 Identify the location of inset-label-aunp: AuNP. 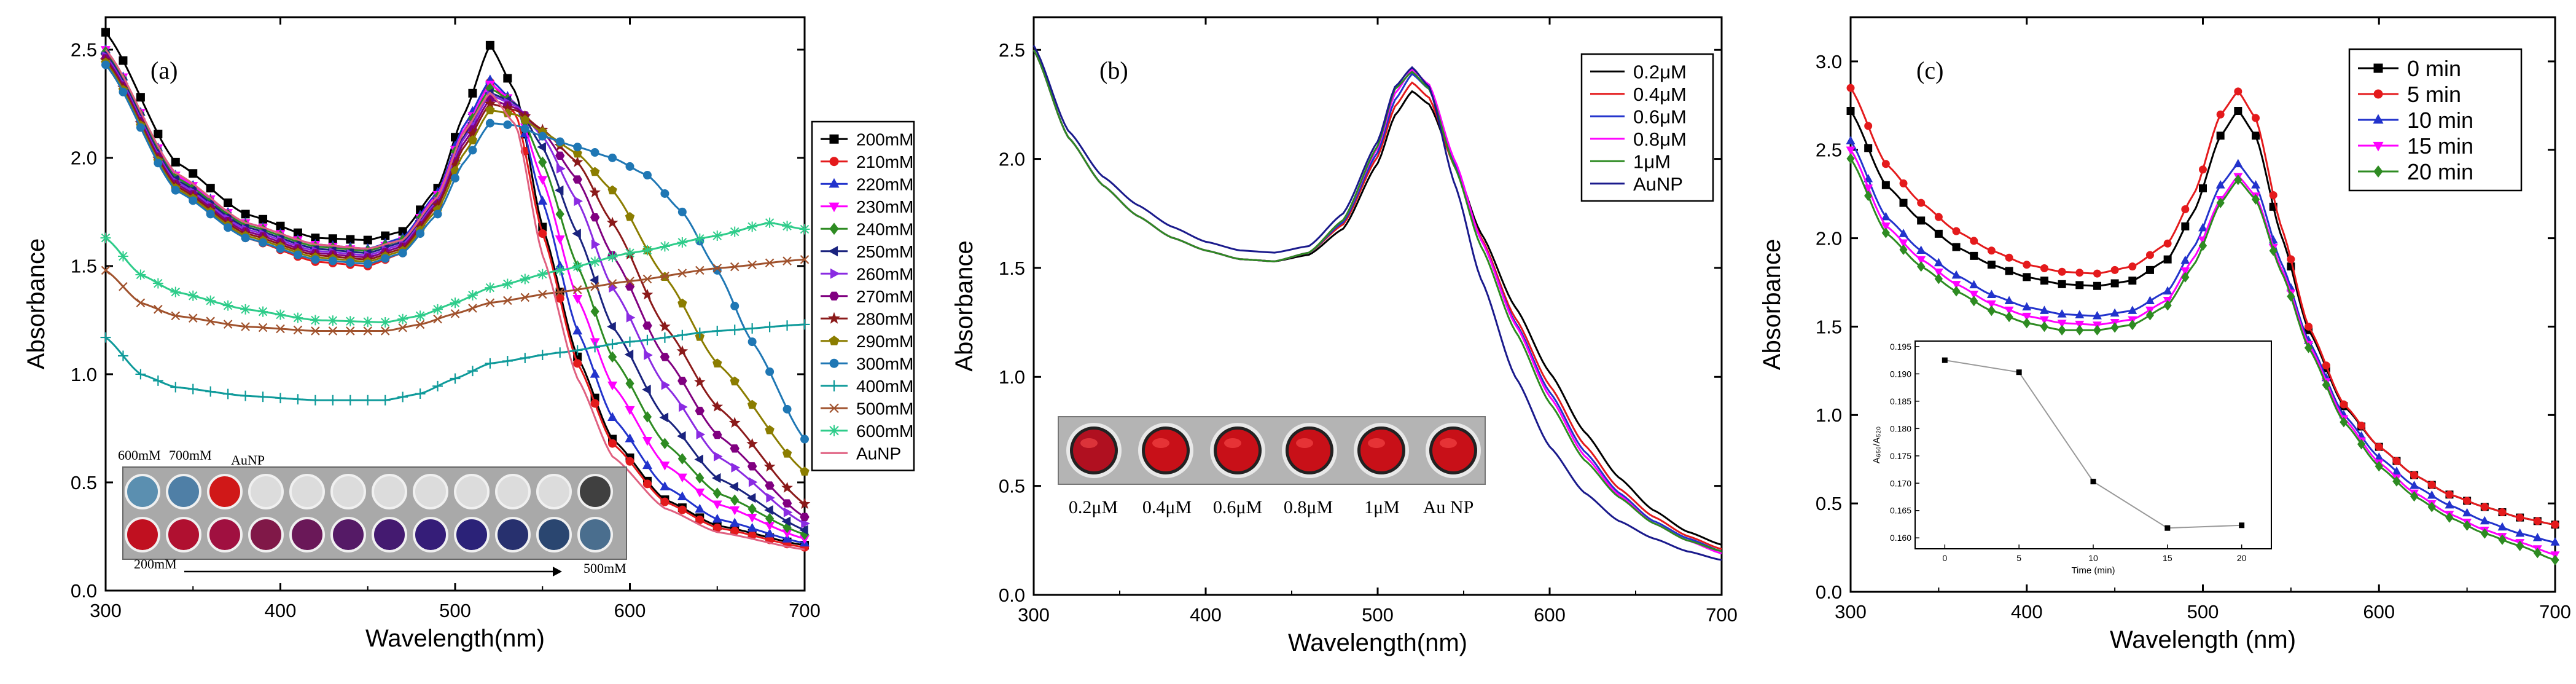
(248, 460).